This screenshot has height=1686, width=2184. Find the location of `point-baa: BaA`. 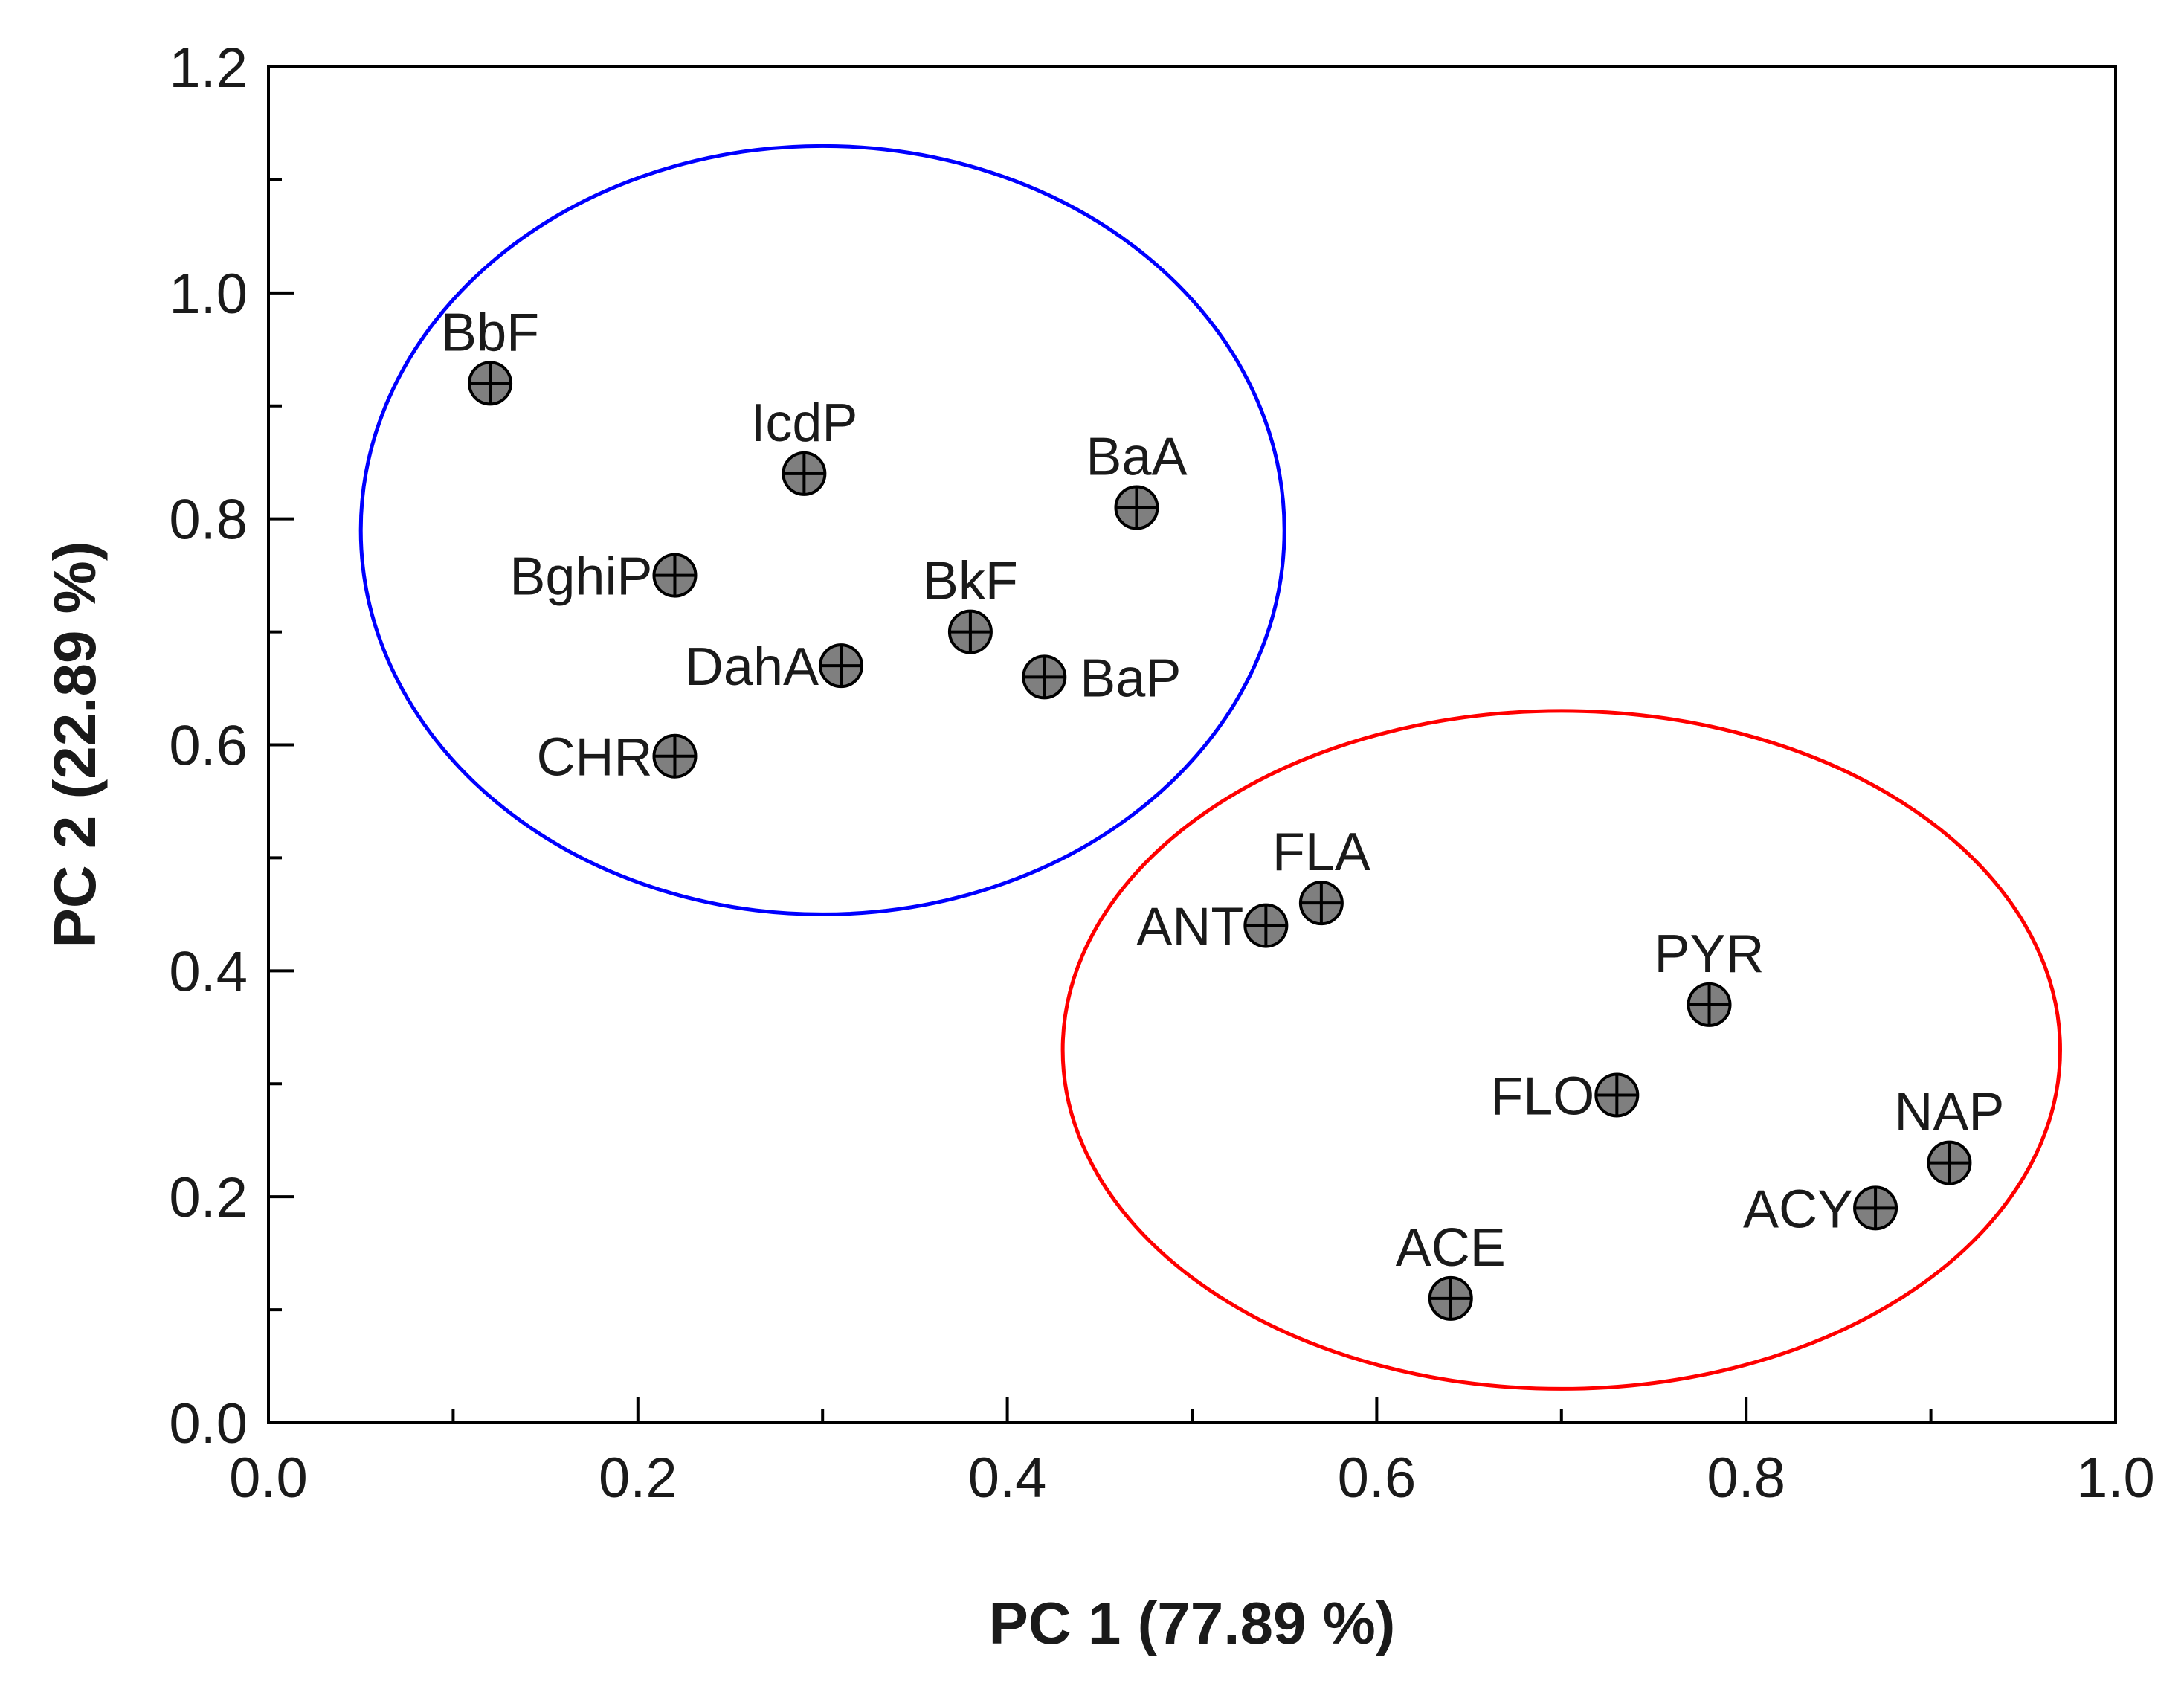

point-baa: BaA is located at coordinates (1137, 478).